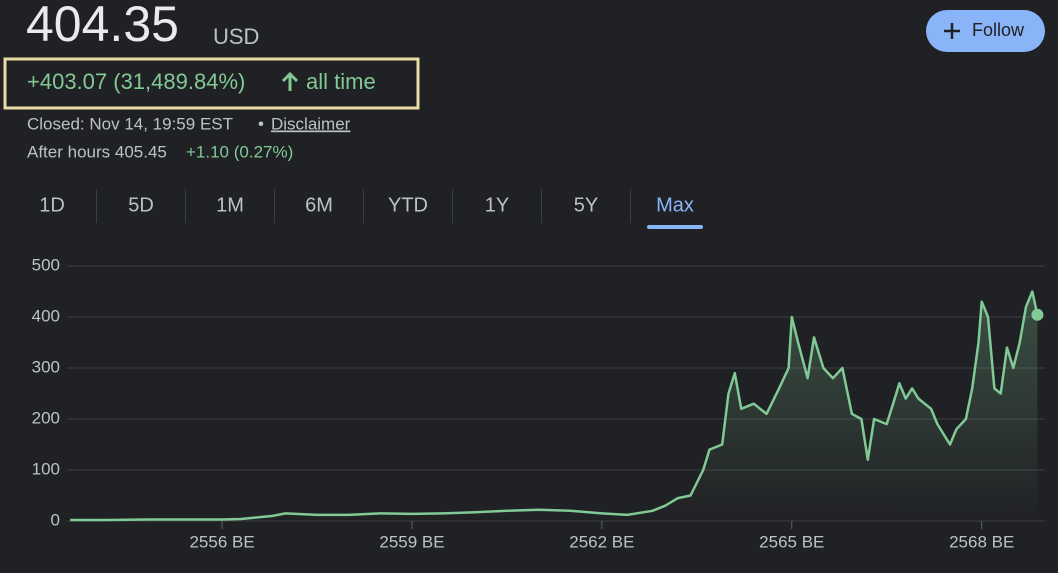 Image resolution: width=1058 pixels, height=573 pixels. I want to click on after-hours: After hours 405.45, so click(97, 151).